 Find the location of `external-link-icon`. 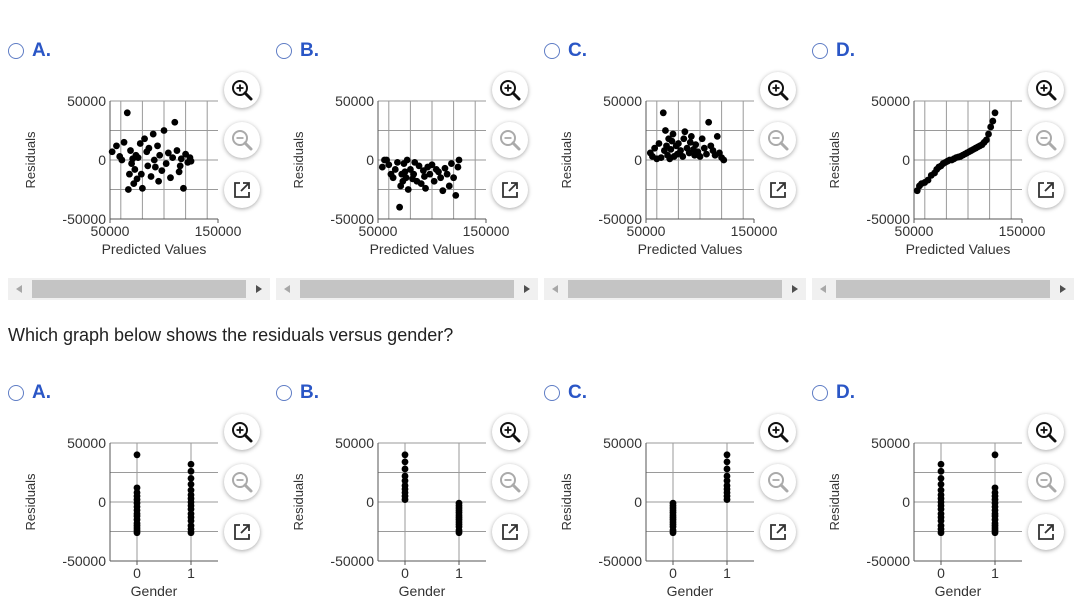

external-link-icon is located at coordinates (1046, 190).